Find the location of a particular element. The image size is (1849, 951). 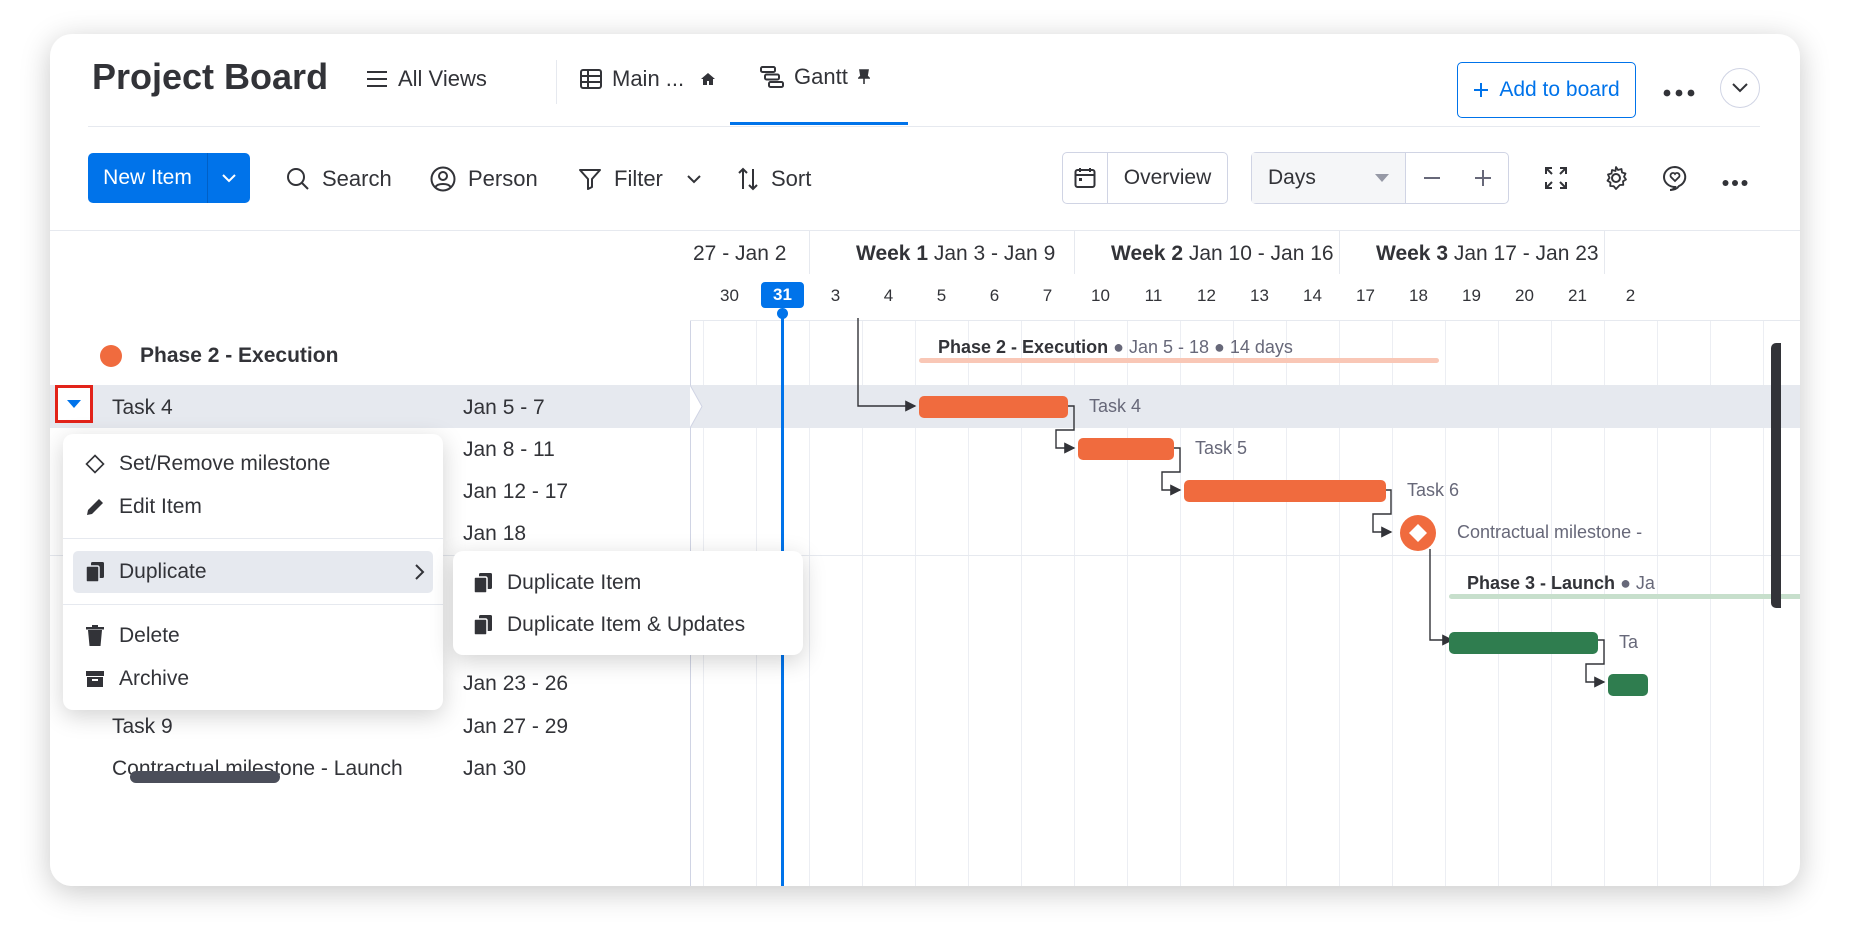

task4-bar-label: Task 4 is located at coordinates (1115, 406).